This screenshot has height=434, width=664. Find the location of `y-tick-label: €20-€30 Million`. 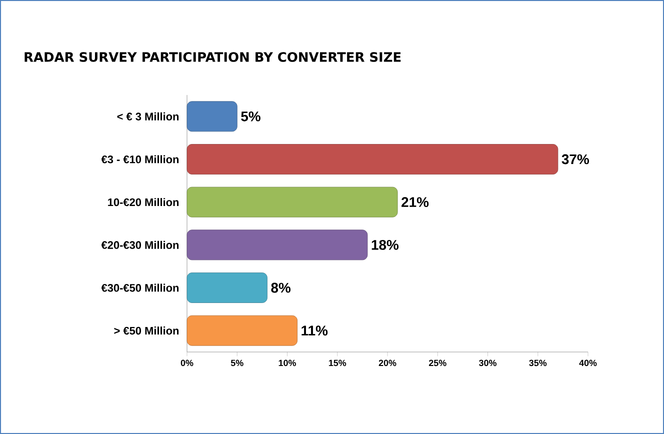

y-tick-label: €20-€30 Million is located at coordinates (140, 244).